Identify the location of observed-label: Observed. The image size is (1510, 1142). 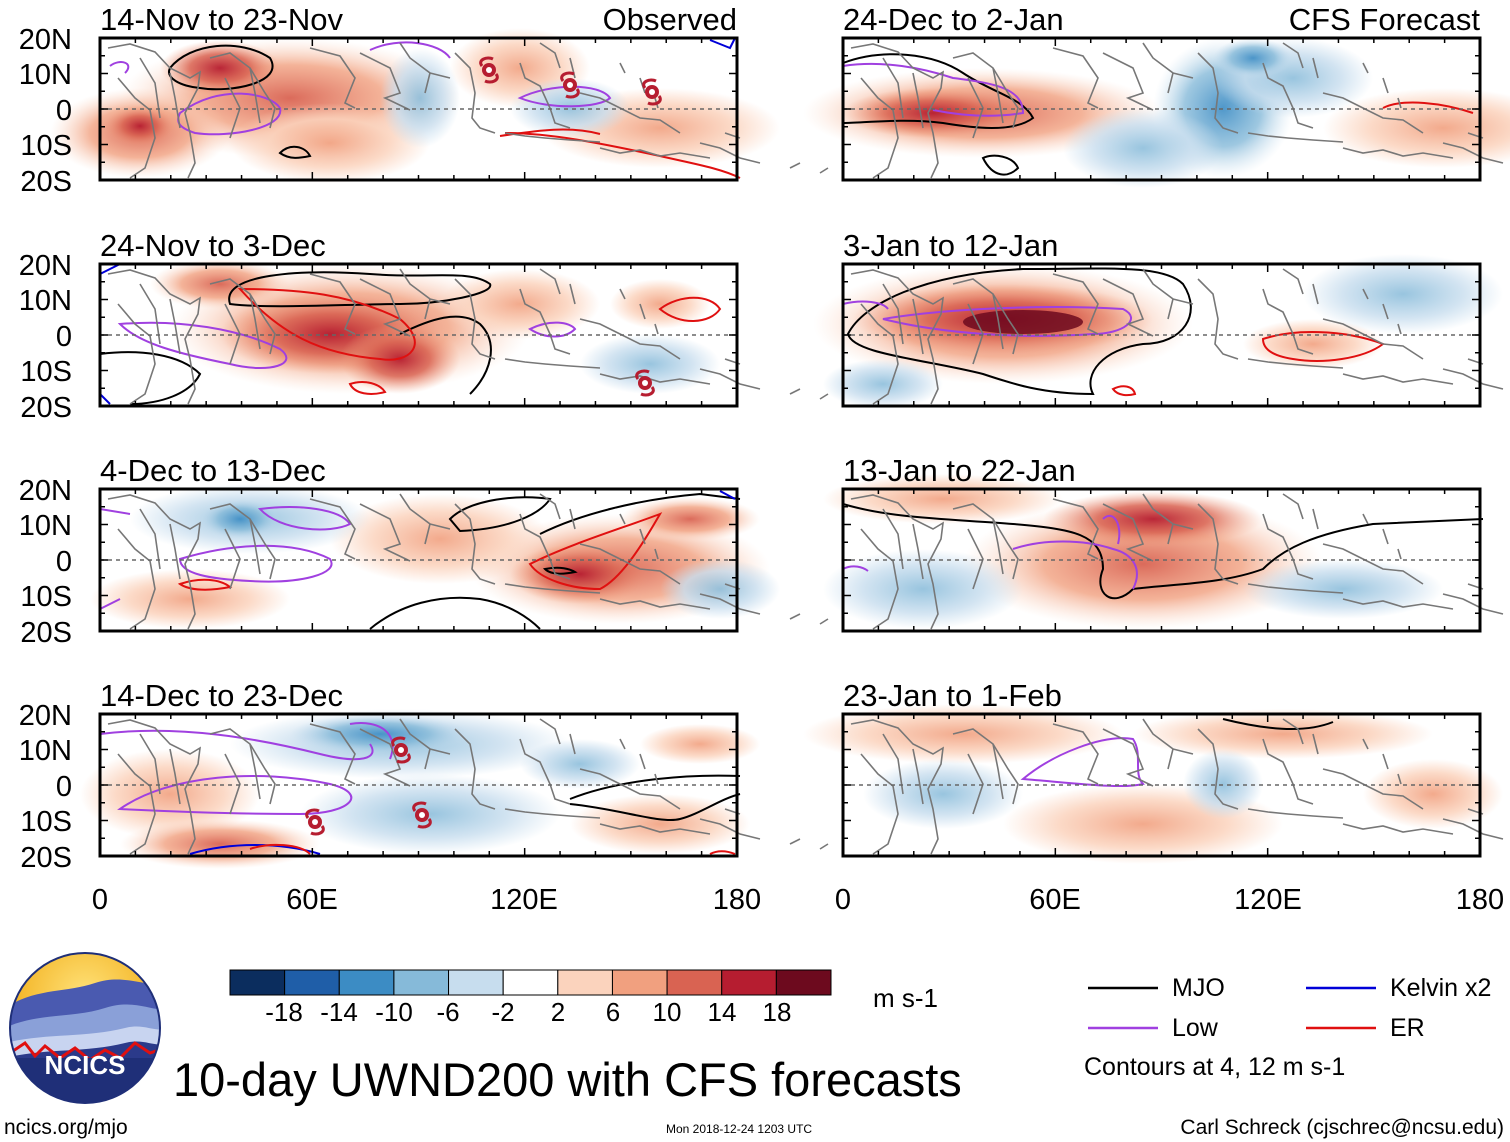
(670, 19).